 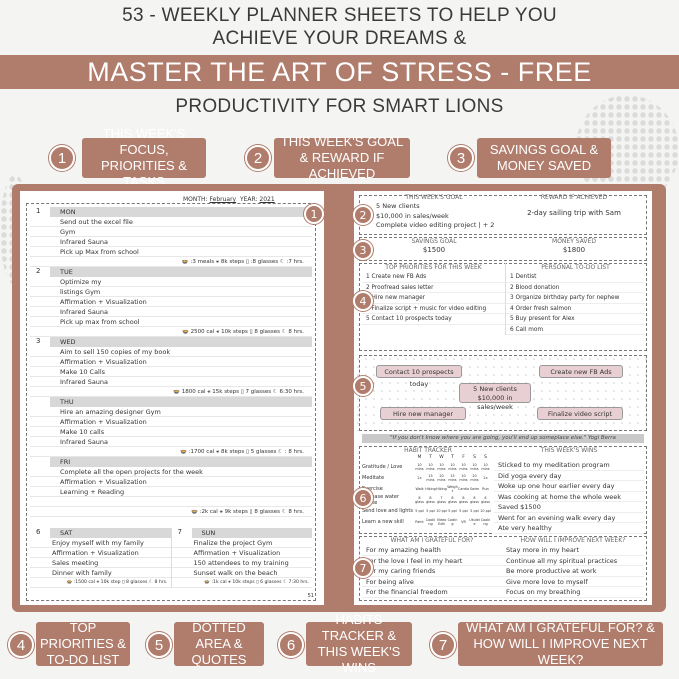 What do you see at coordinates (569, 476) in the screenshot?
I see `win-item: Did yoga every day` at bounding box center [569, 476].